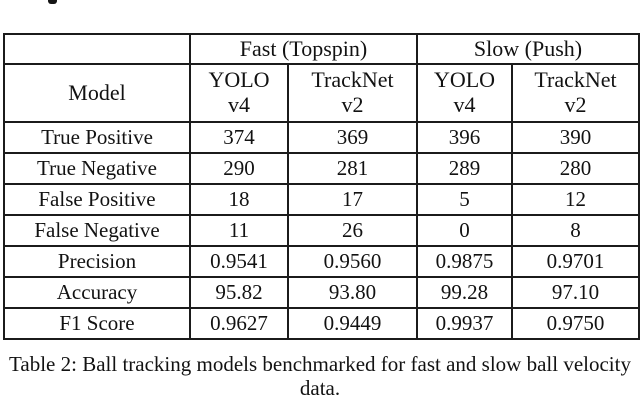  What do you see at coordinates (239, 168) in the screenshot?
I see `cell-value: 290` at bounding box center [239, 168].